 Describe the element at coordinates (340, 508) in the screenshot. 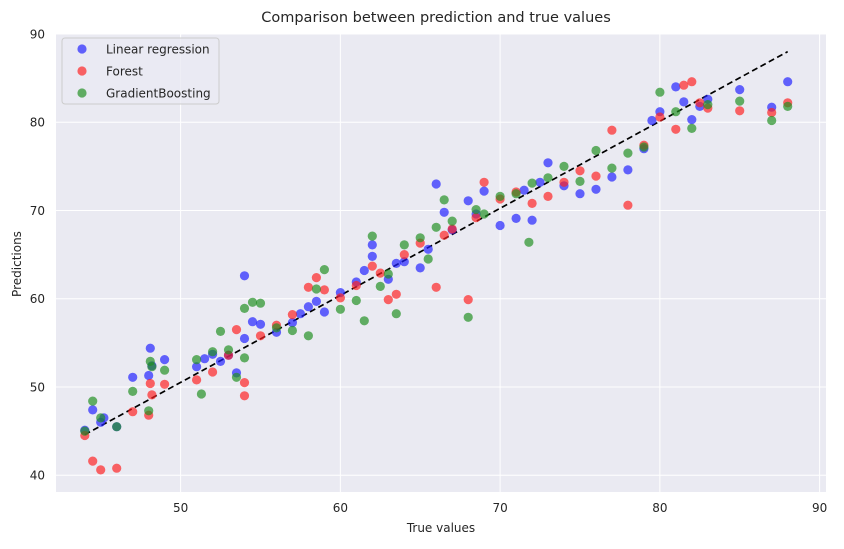

I see `x-tick-label: 60` at that location.